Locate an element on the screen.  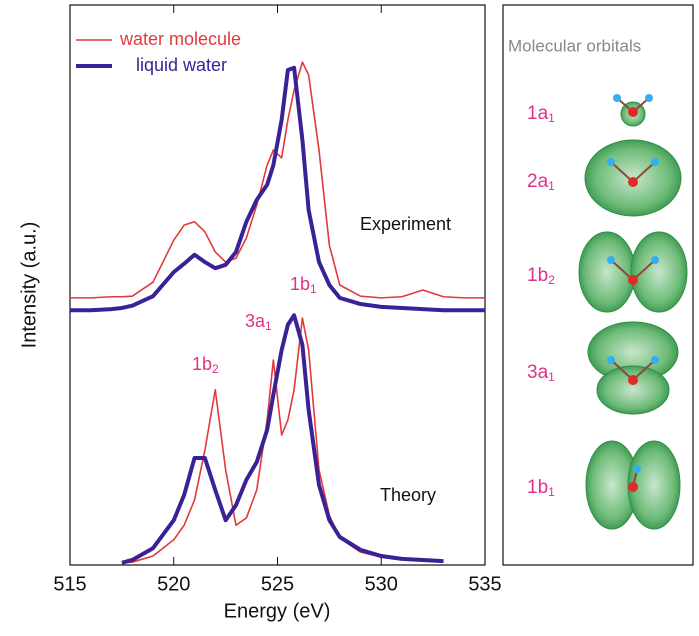
orbital-label-main: 2a is located at coordinates (538, 181).